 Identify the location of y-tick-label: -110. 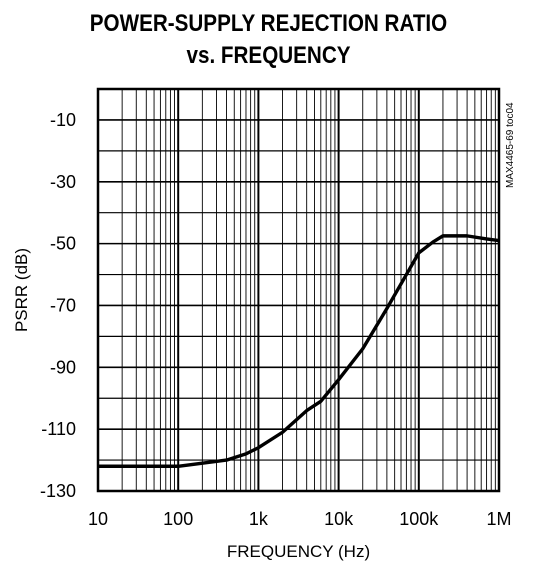
(58, 429).